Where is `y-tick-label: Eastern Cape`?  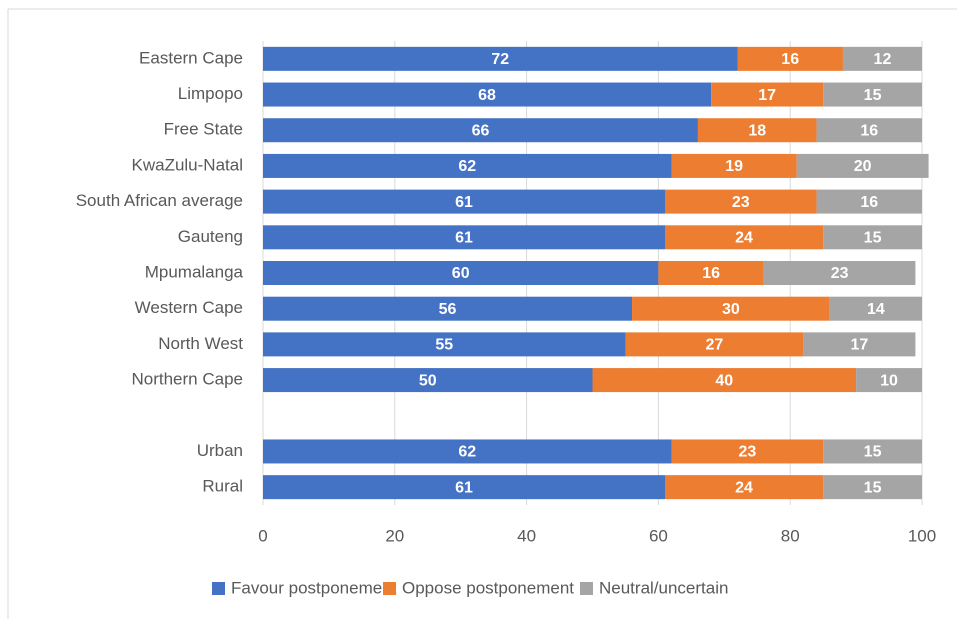
y-tick-label: Eastern Cape is located at coordinates (191, 57).